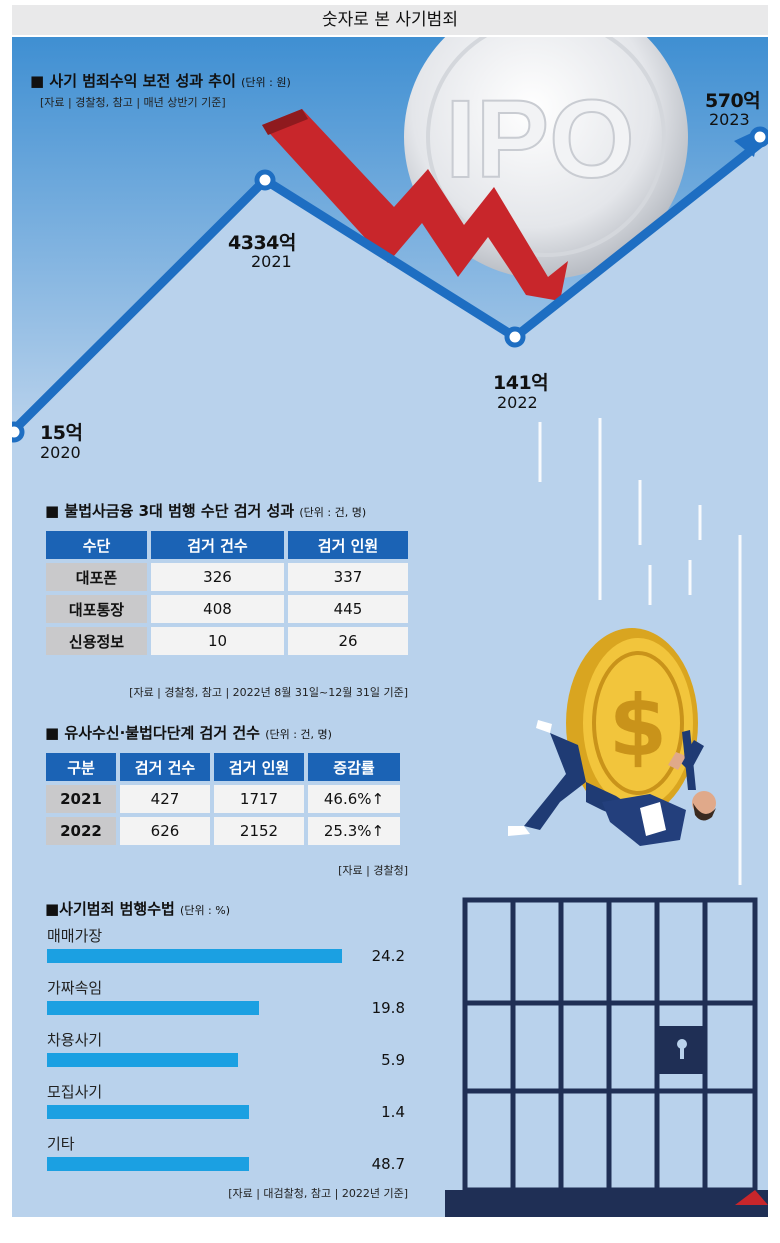  What do you see at coordinates (268, 692) in the screenshot?
I see `methods-source: [자료 | 경찰청, 참고 | 2022년 8월 31일~12월 31일 기준]` at bounding box center [268, 692].